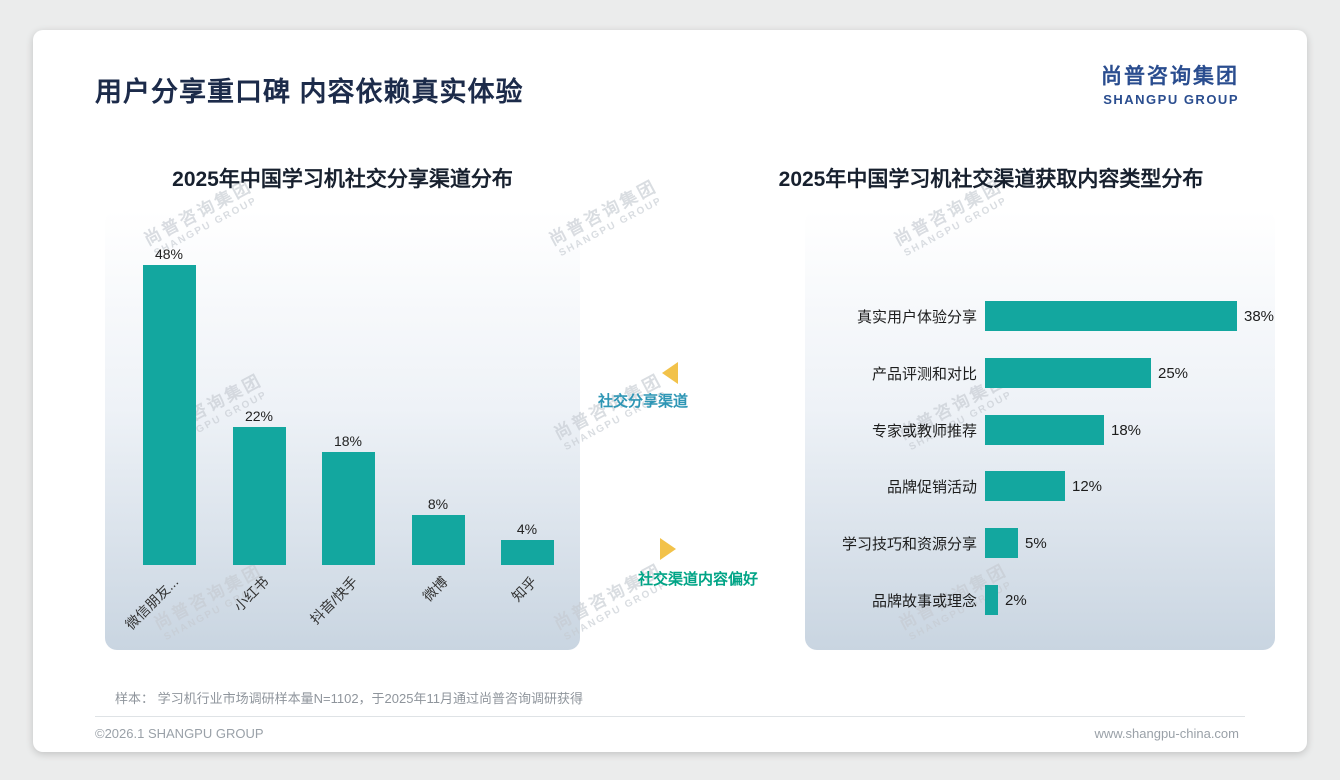 The width and height of the screenshot is (1340, 780). What do you see at coordinates (697, 579) in the screenshot?
I see `content-preference-annotation: 社交渠道内容偏好` at bounding box center [697, 579].